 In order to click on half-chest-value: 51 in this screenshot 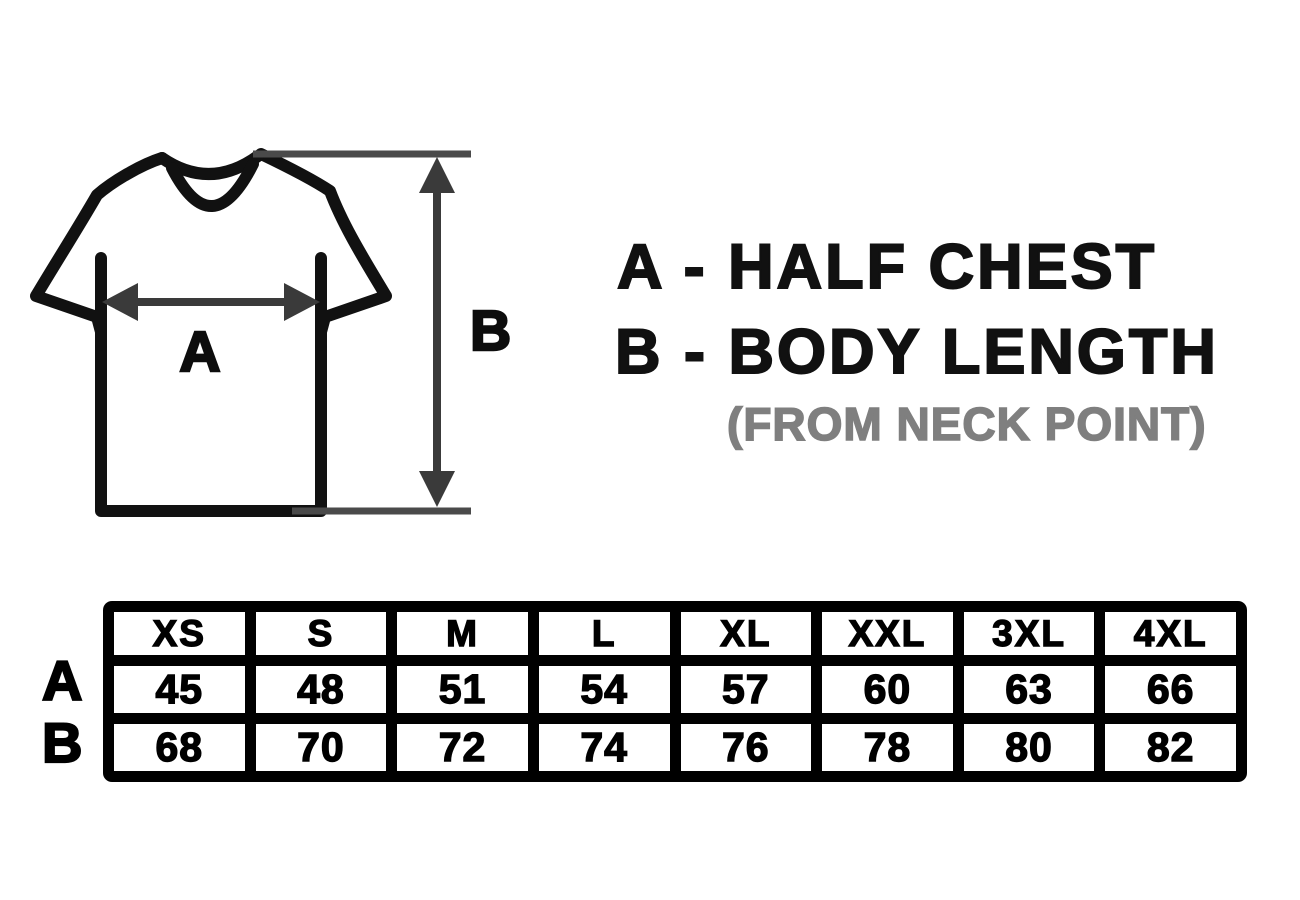, I will do `click(462, 689)`.